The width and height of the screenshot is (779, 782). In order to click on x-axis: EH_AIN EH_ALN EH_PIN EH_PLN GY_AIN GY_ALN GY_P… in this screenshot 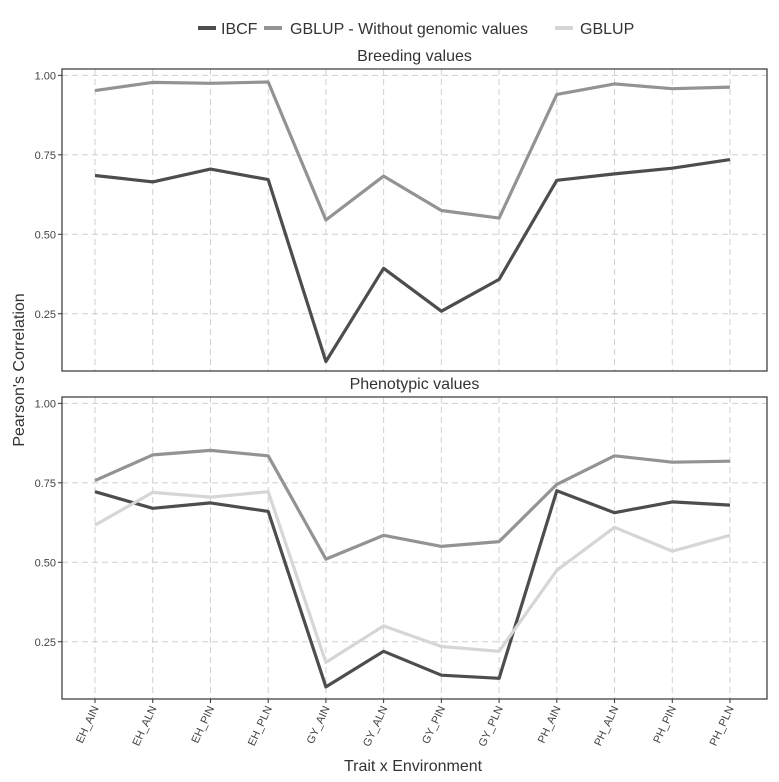, I will do `click(405, 724)`.